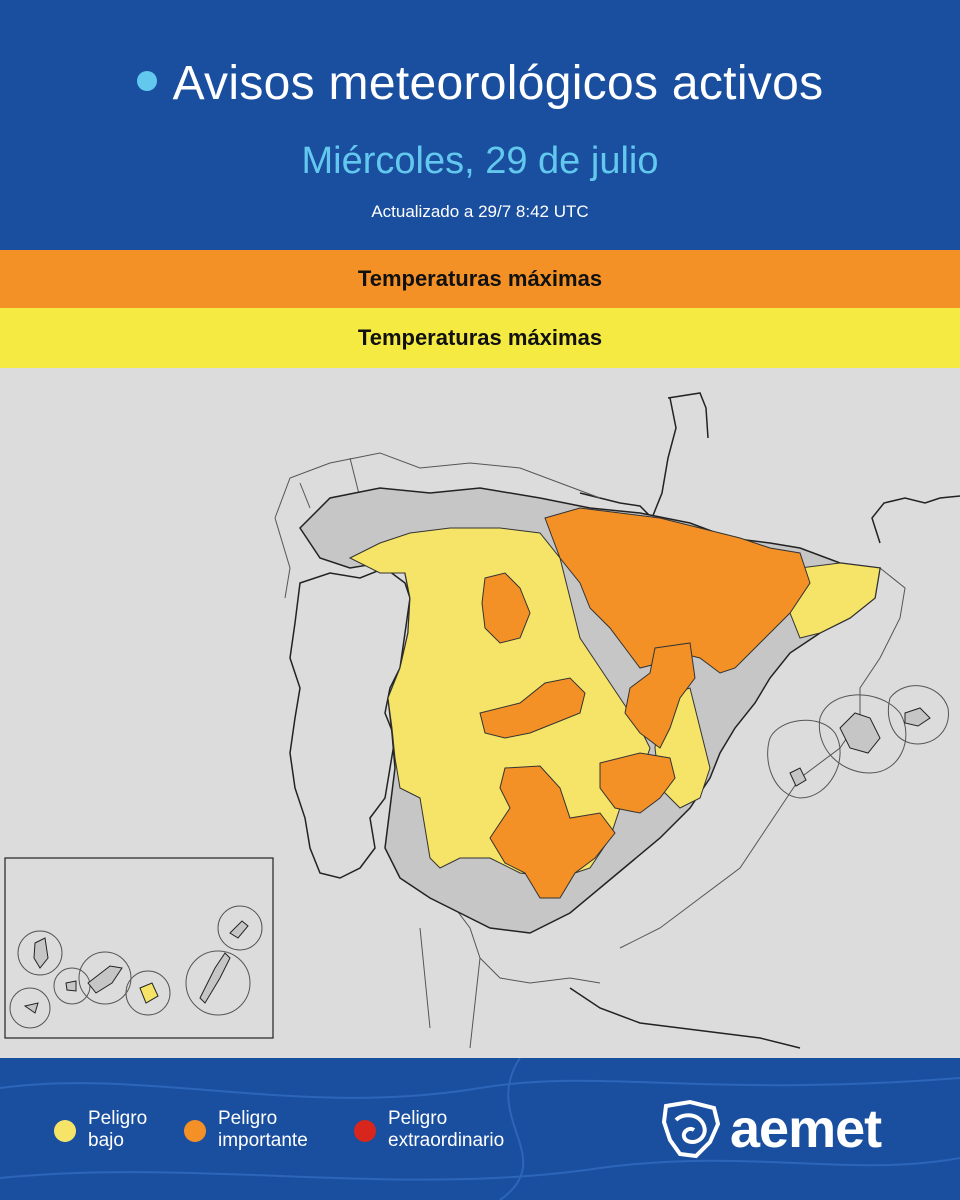 The width and height of the screenshot is (960, 1200). Describe the element at coordinates (118, 1118) in the screenshot. I see `legend-low-line1: Peligro` at that location.